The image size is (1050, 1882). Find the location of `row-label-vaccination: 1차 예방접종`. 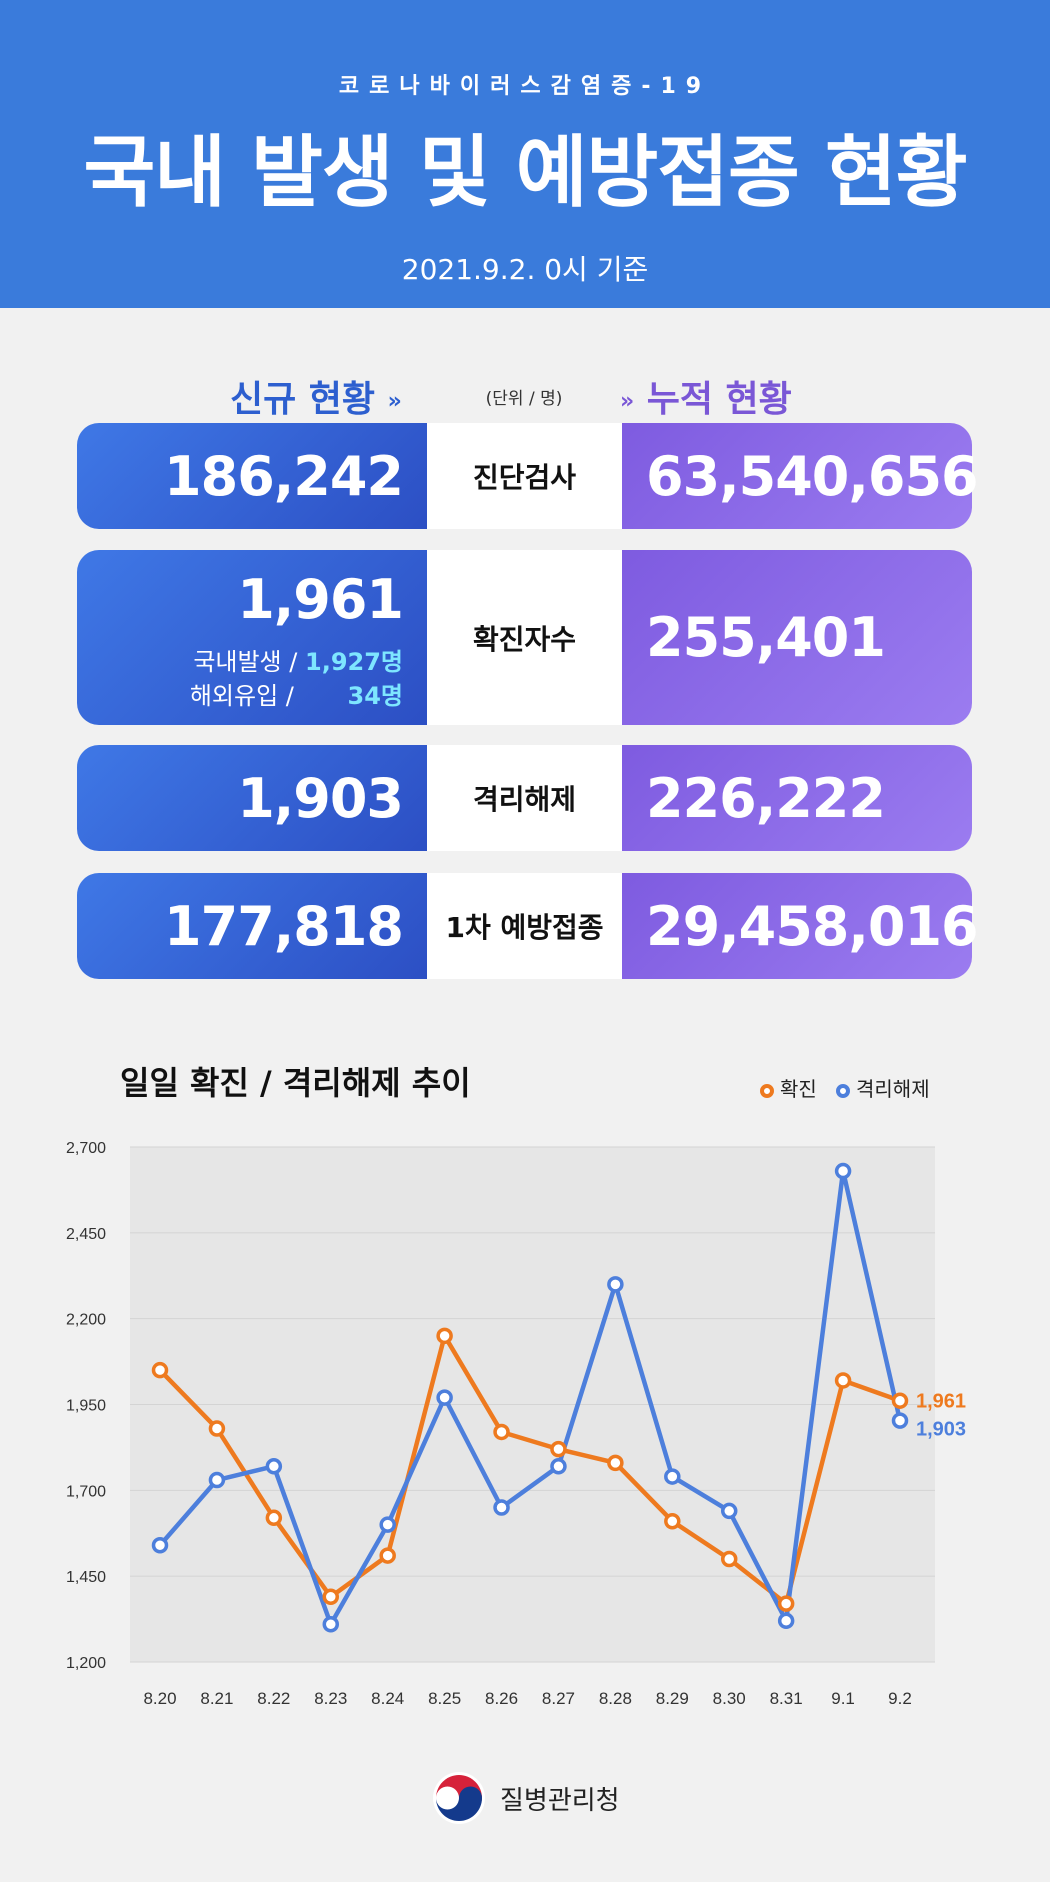

row-label-vaccination: 1차 예방접종 is located at coordinates (524, 926).